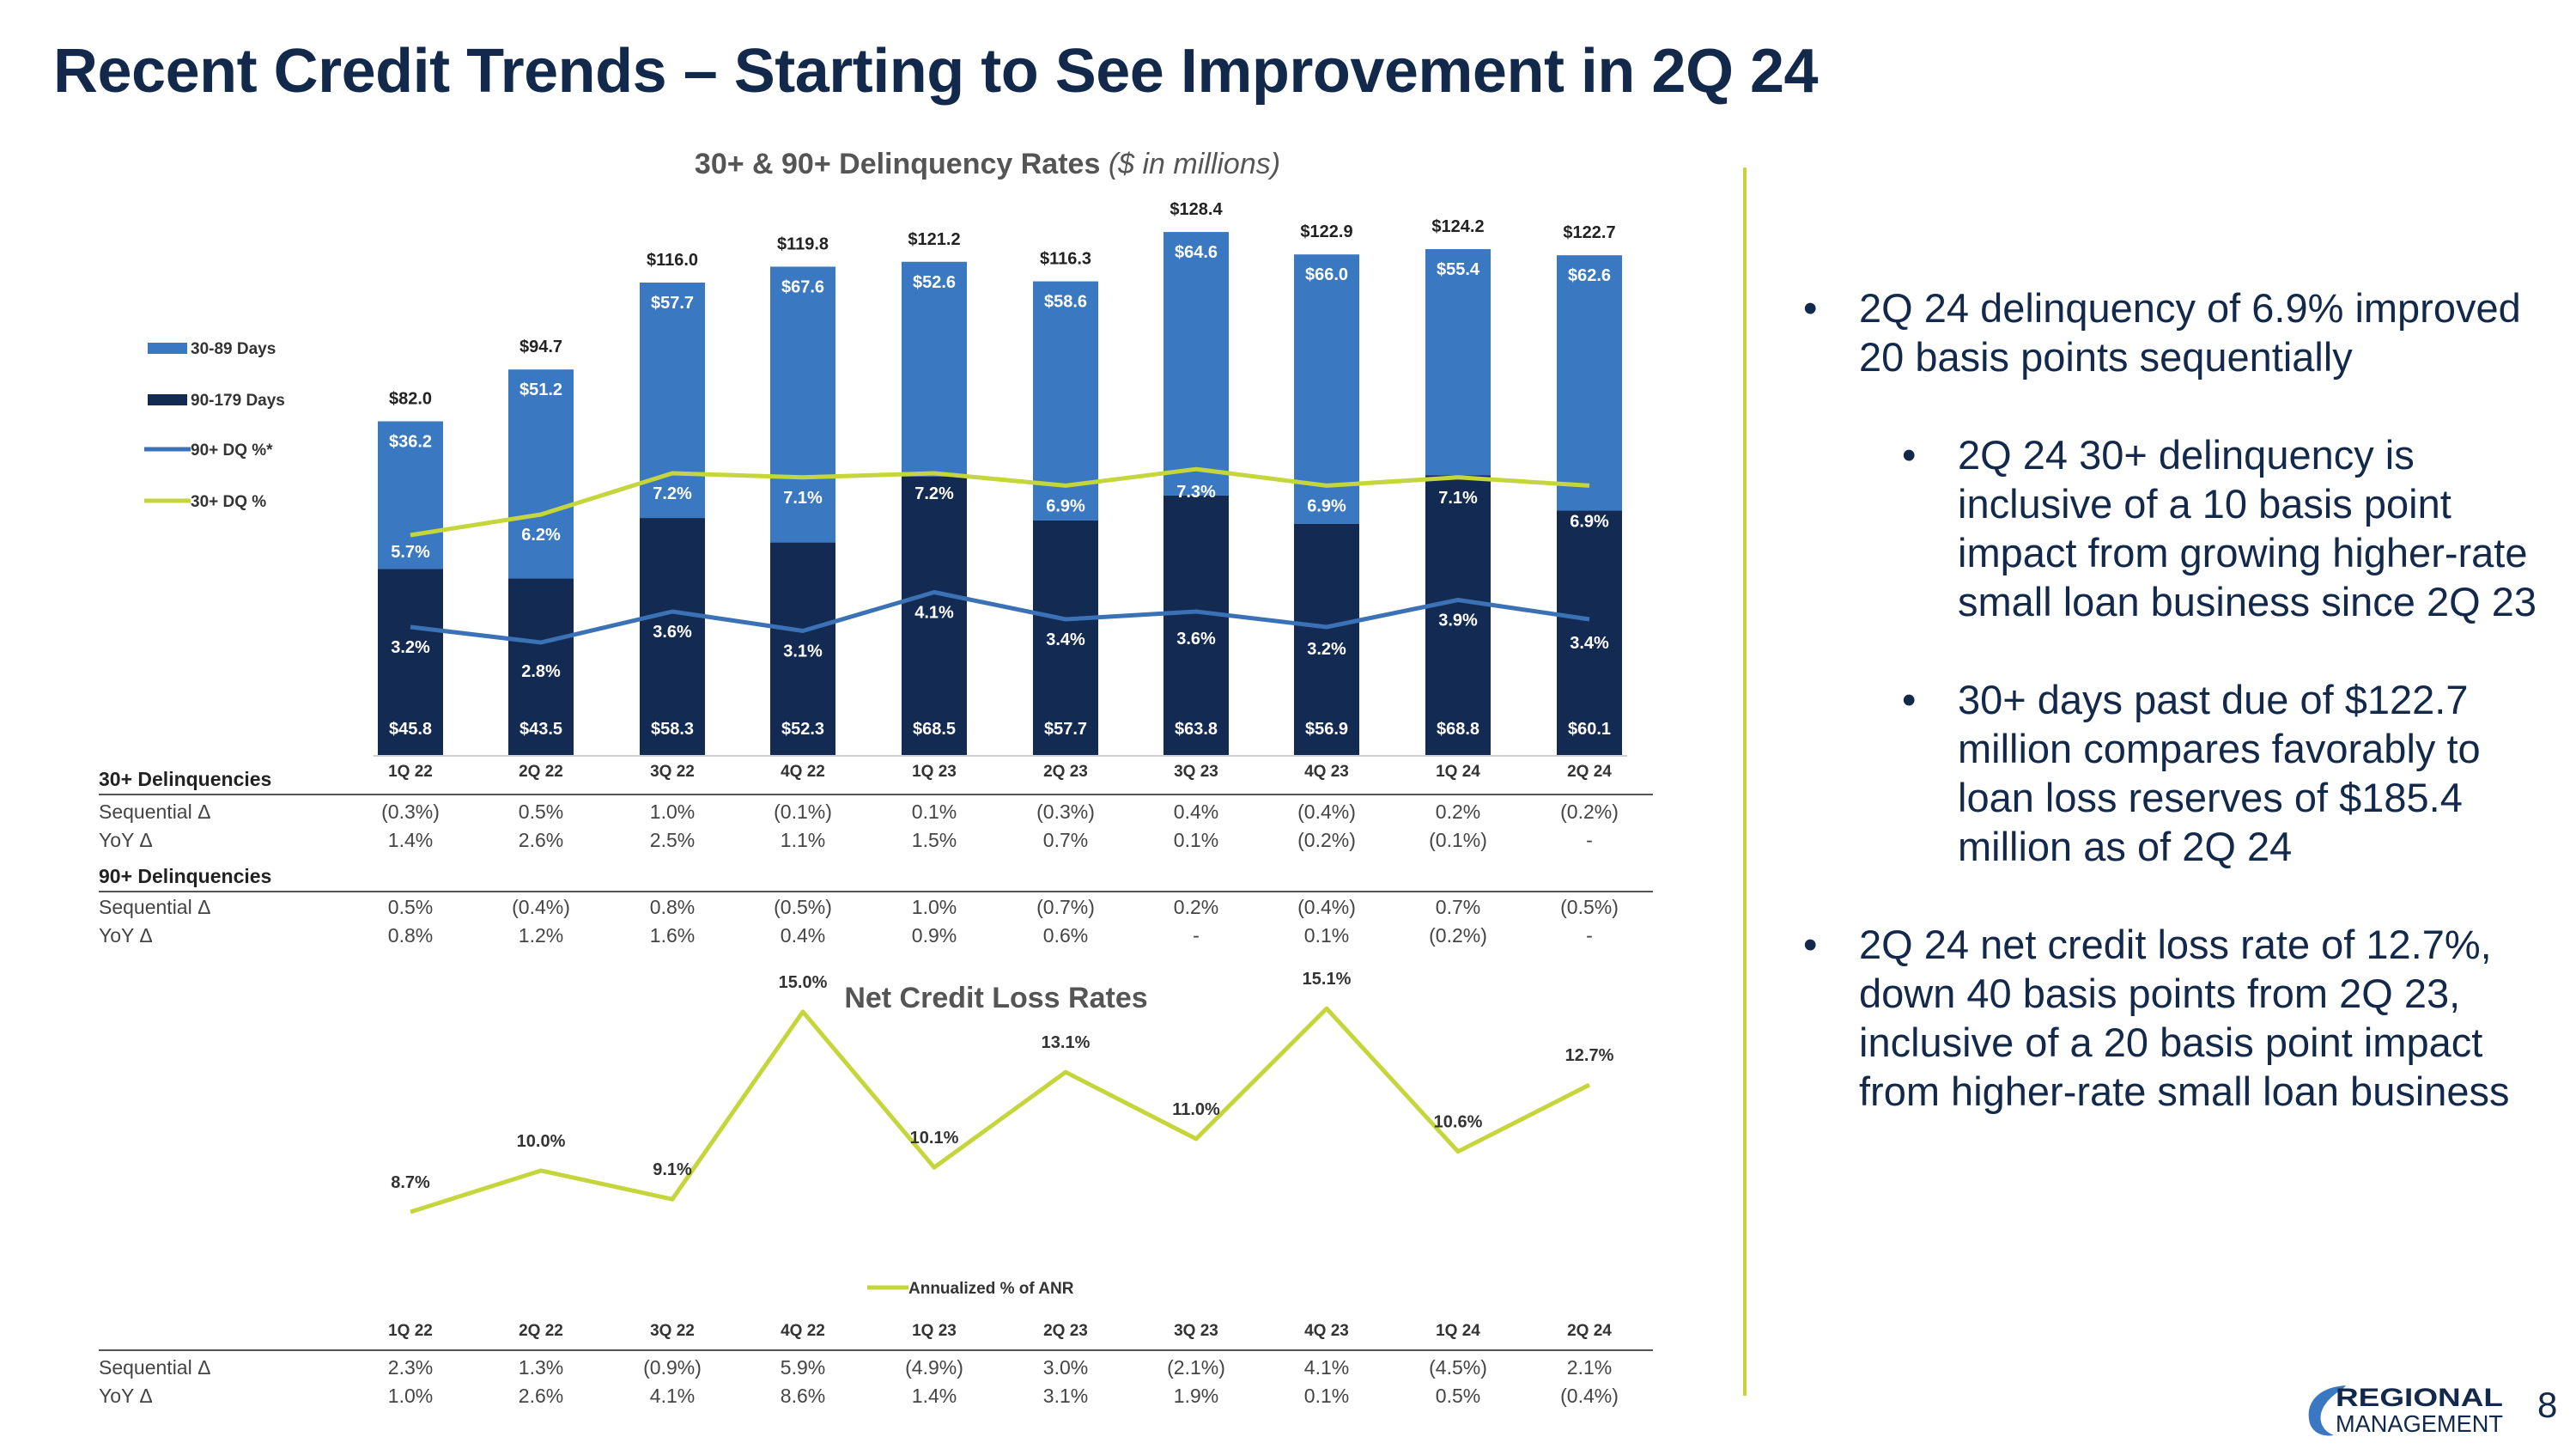  I want to click on nco-yoy-value: 2.6%, so click(541, 1396).